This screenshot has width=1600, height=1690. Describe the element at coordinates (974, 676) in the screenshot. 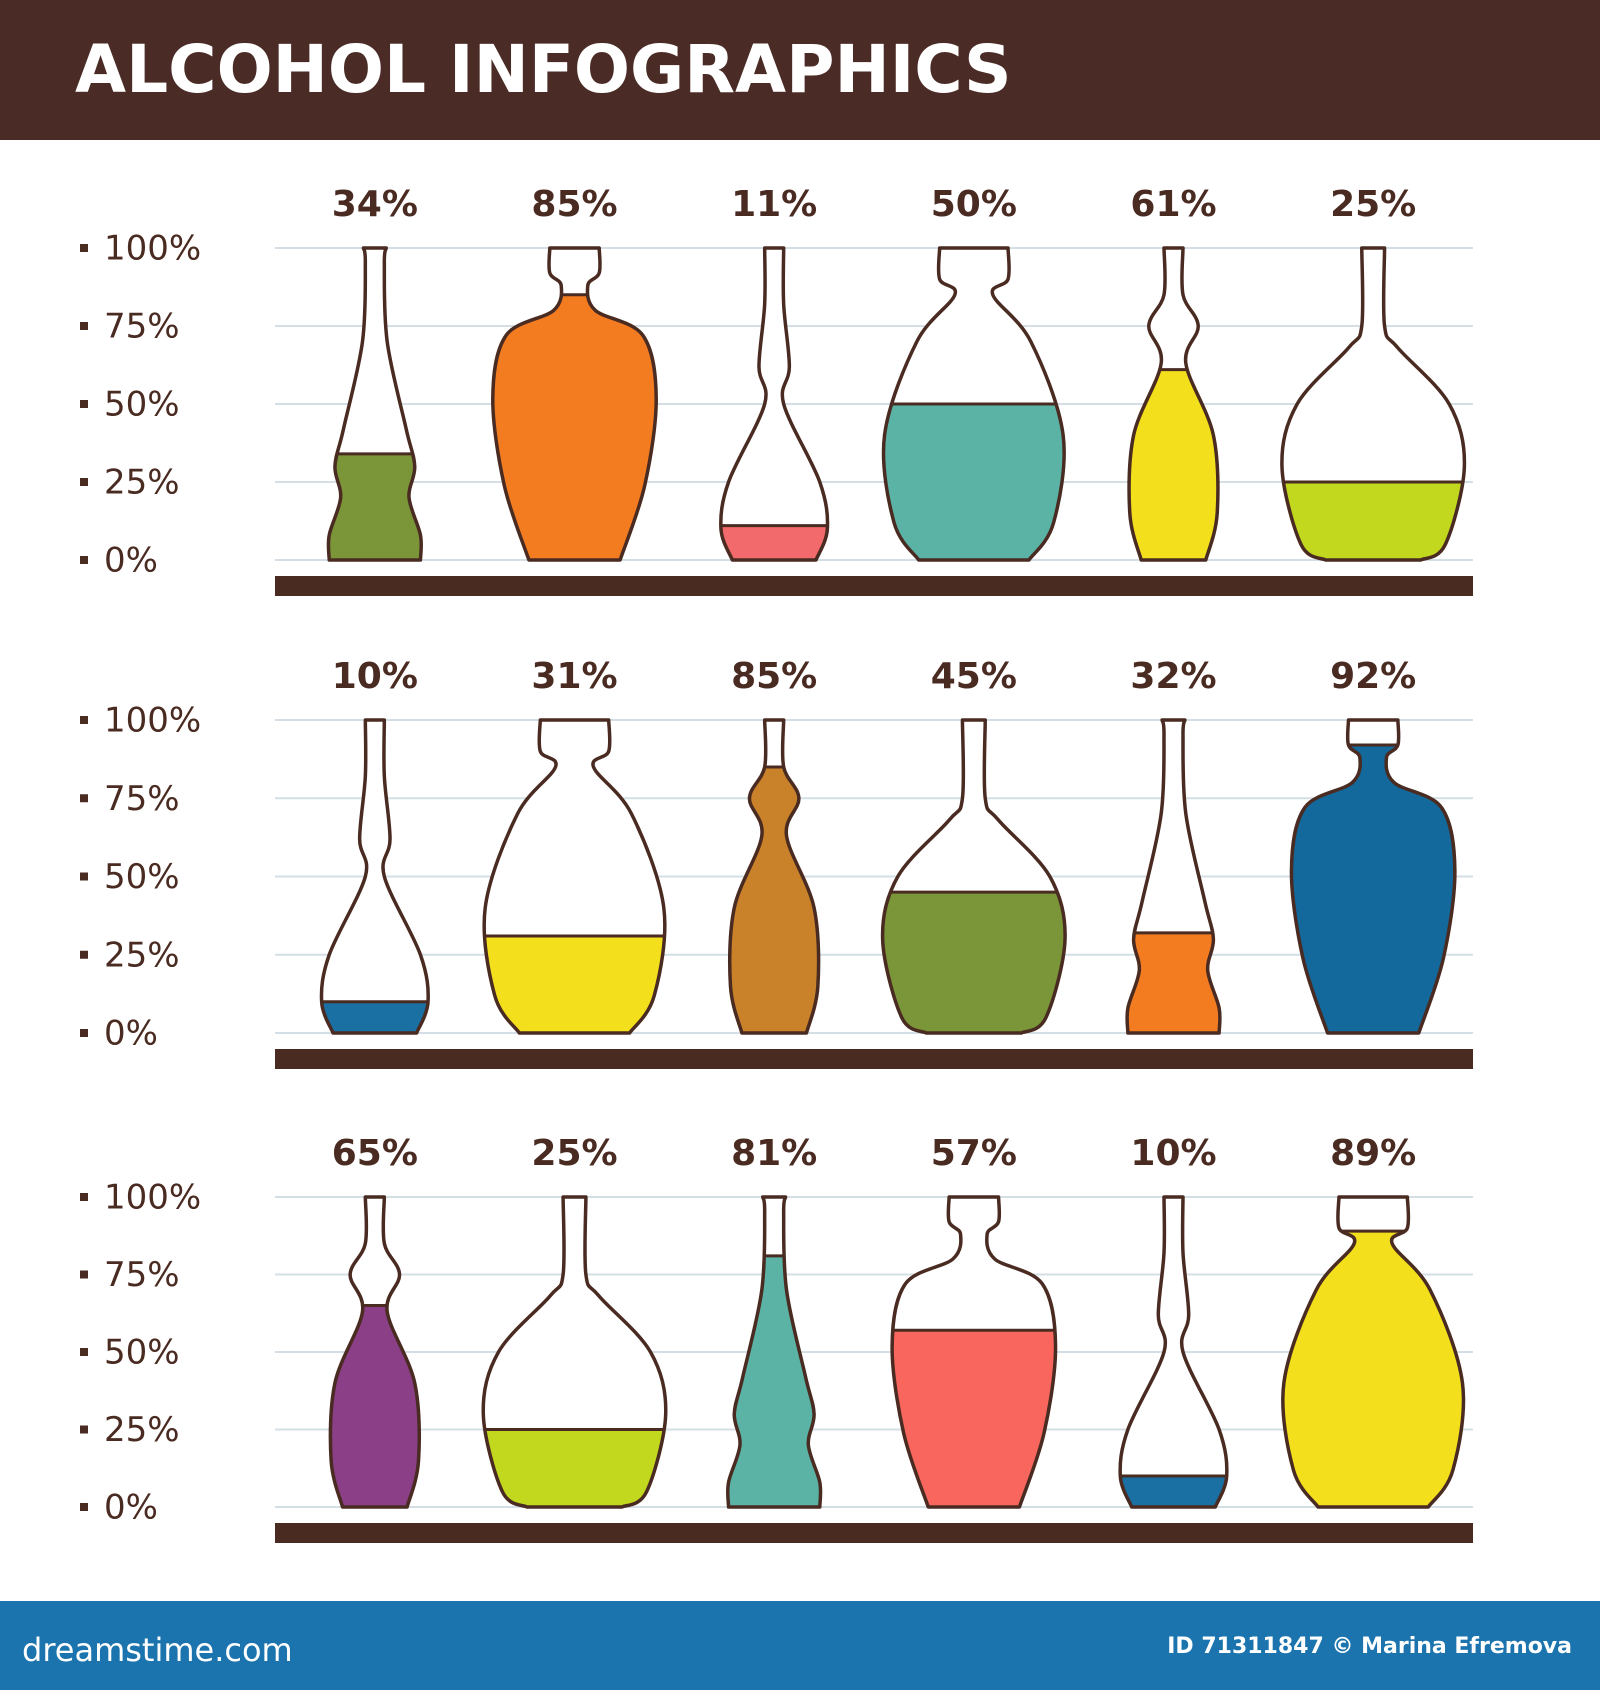

I see `value-label: 45%` at that location.